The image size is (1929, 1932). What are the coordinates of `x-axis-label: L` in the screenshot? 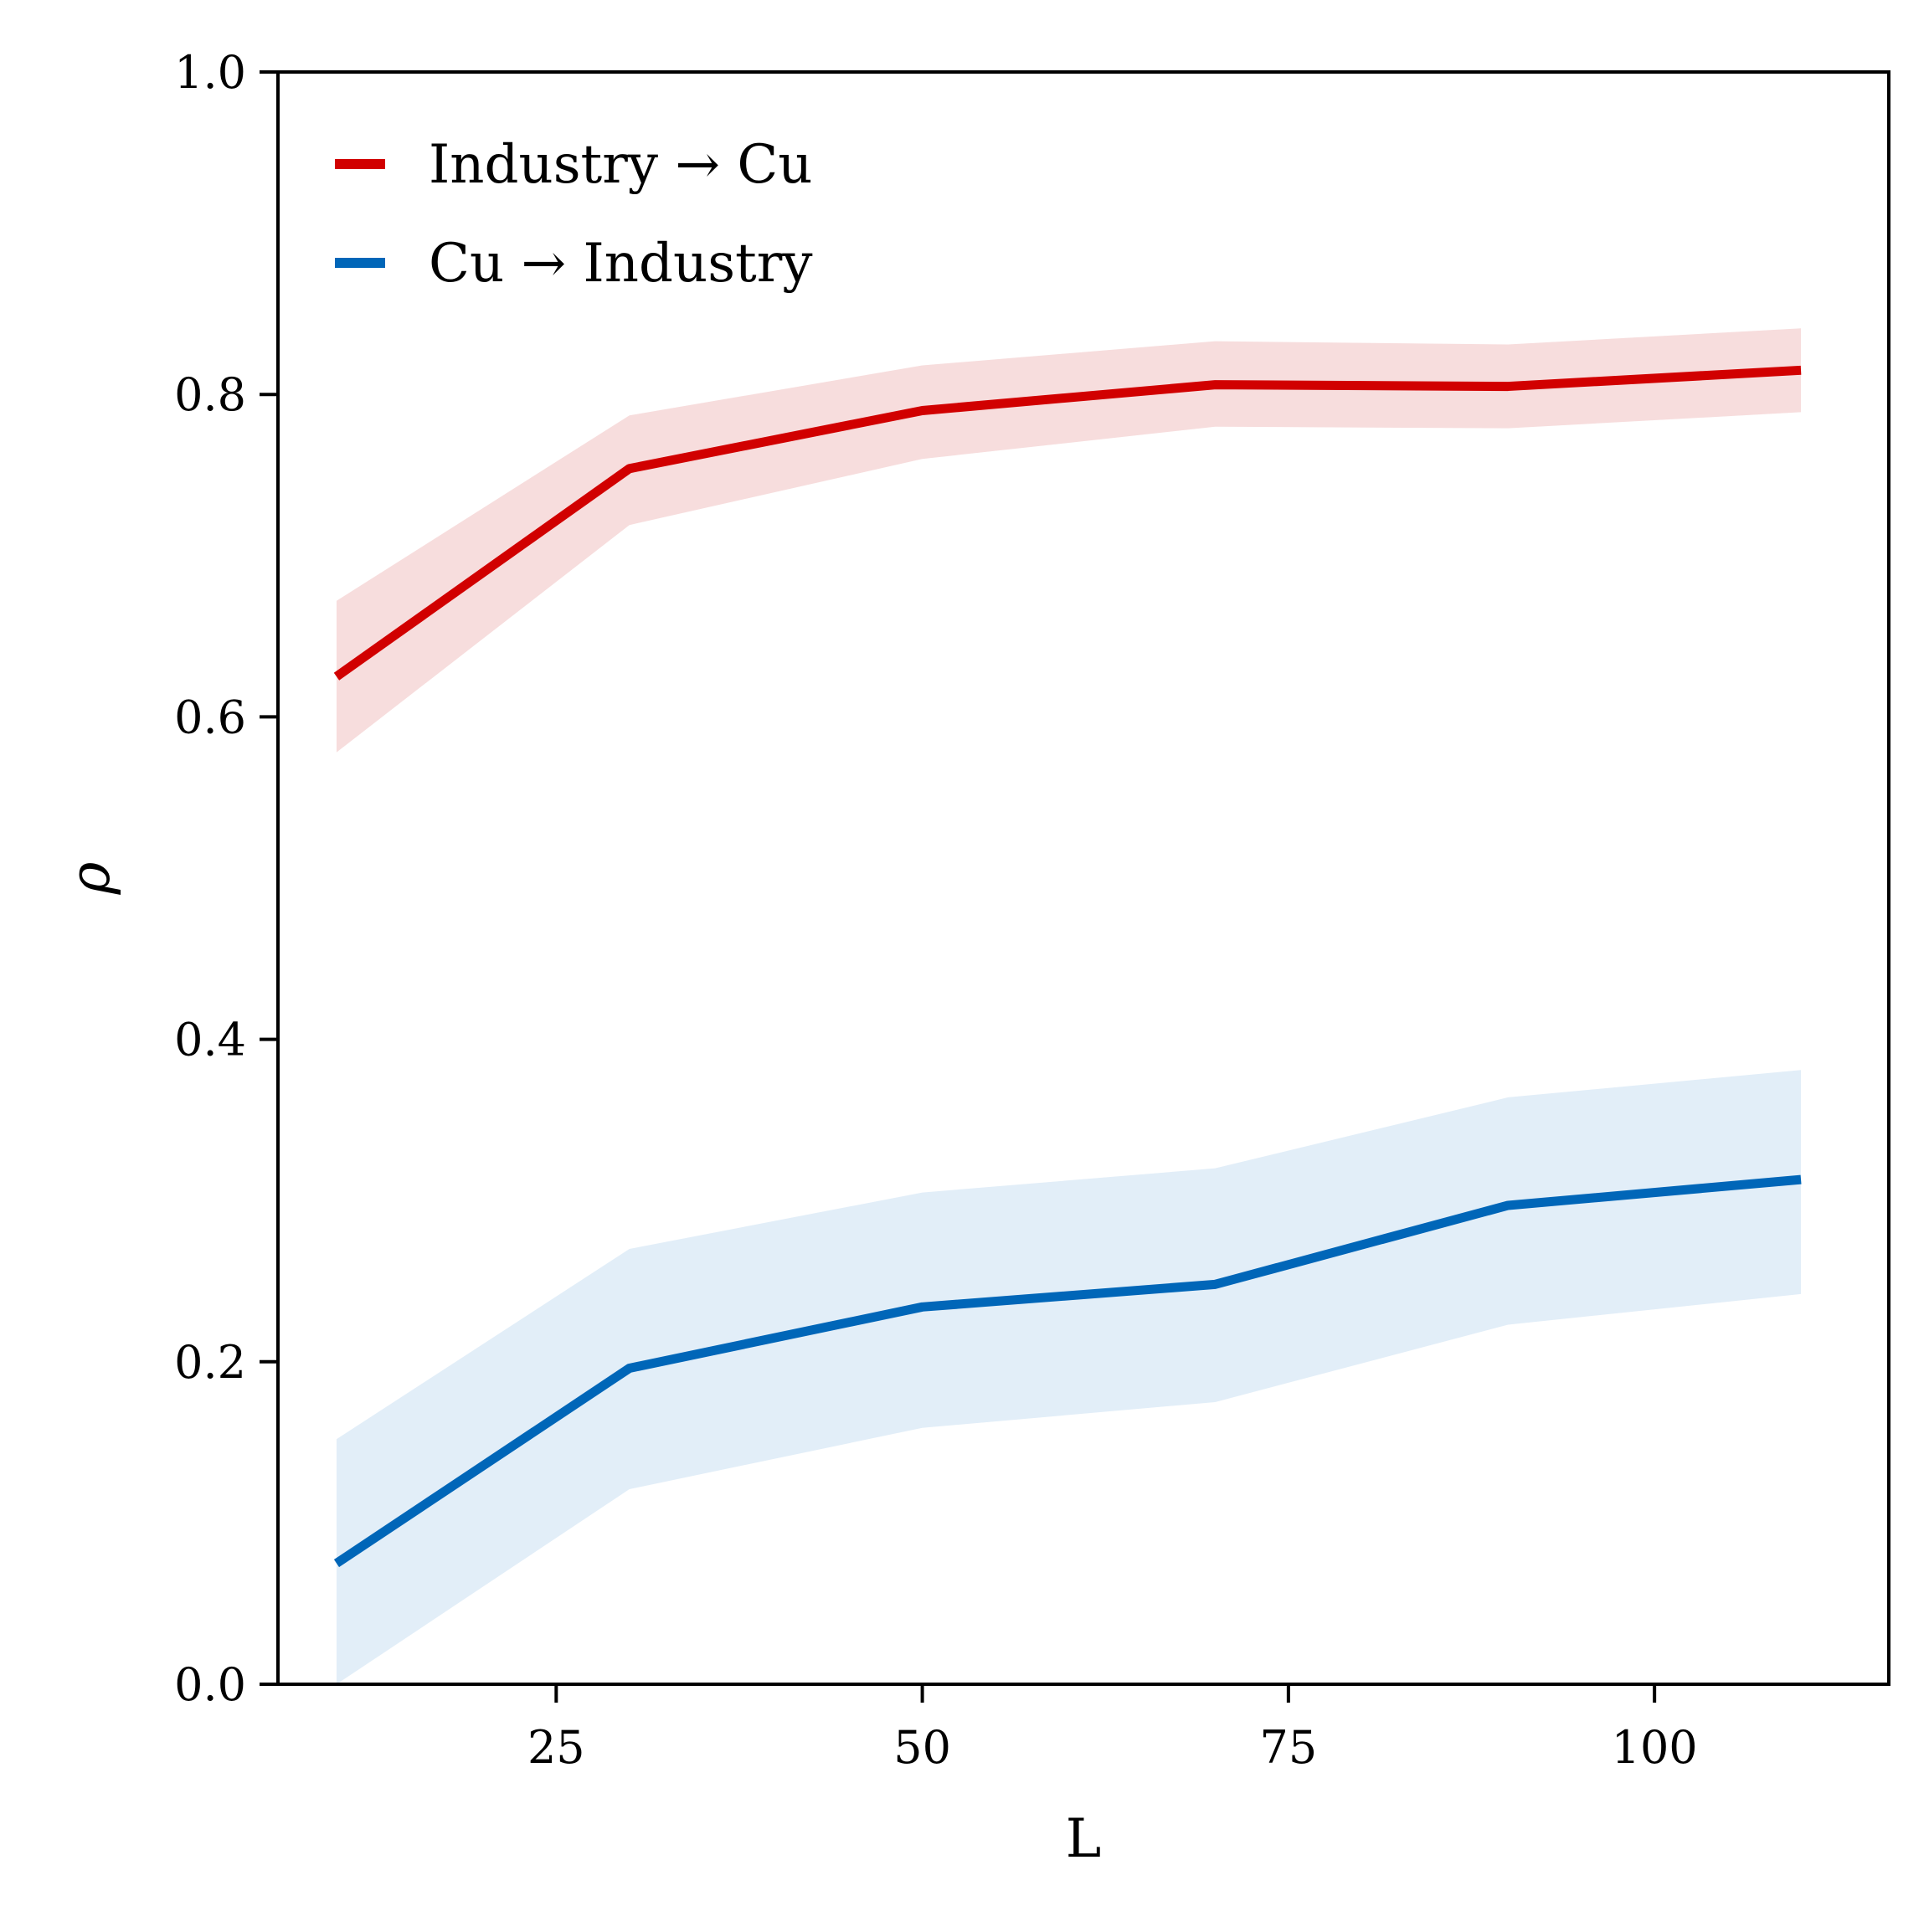 It's located at (1084, 1839).